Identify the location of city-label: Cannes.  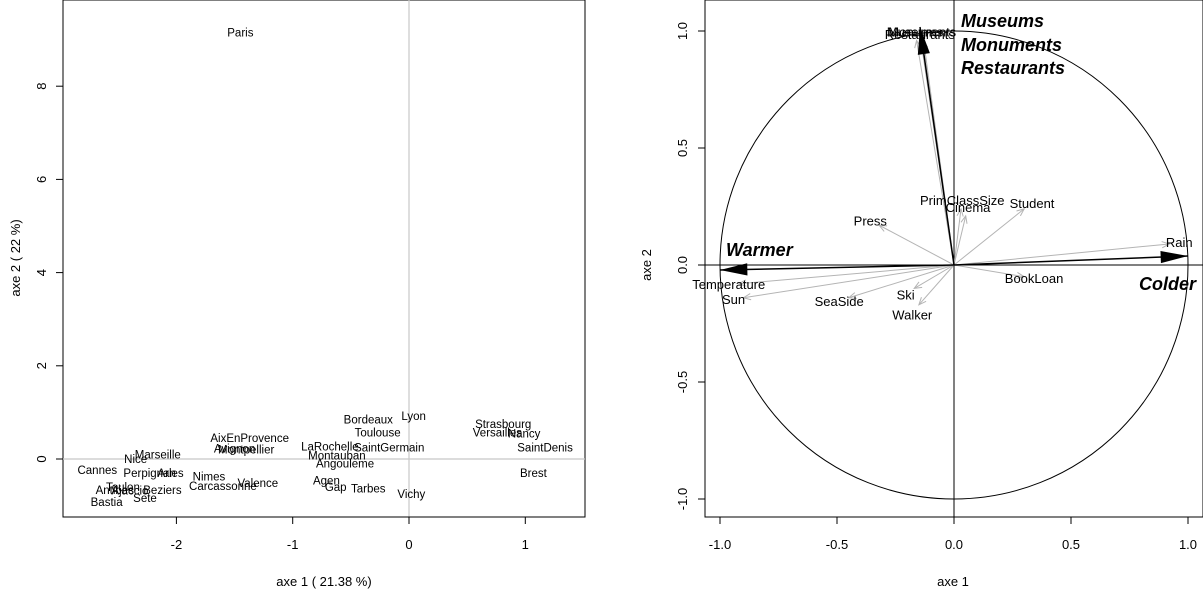
(97, 471).